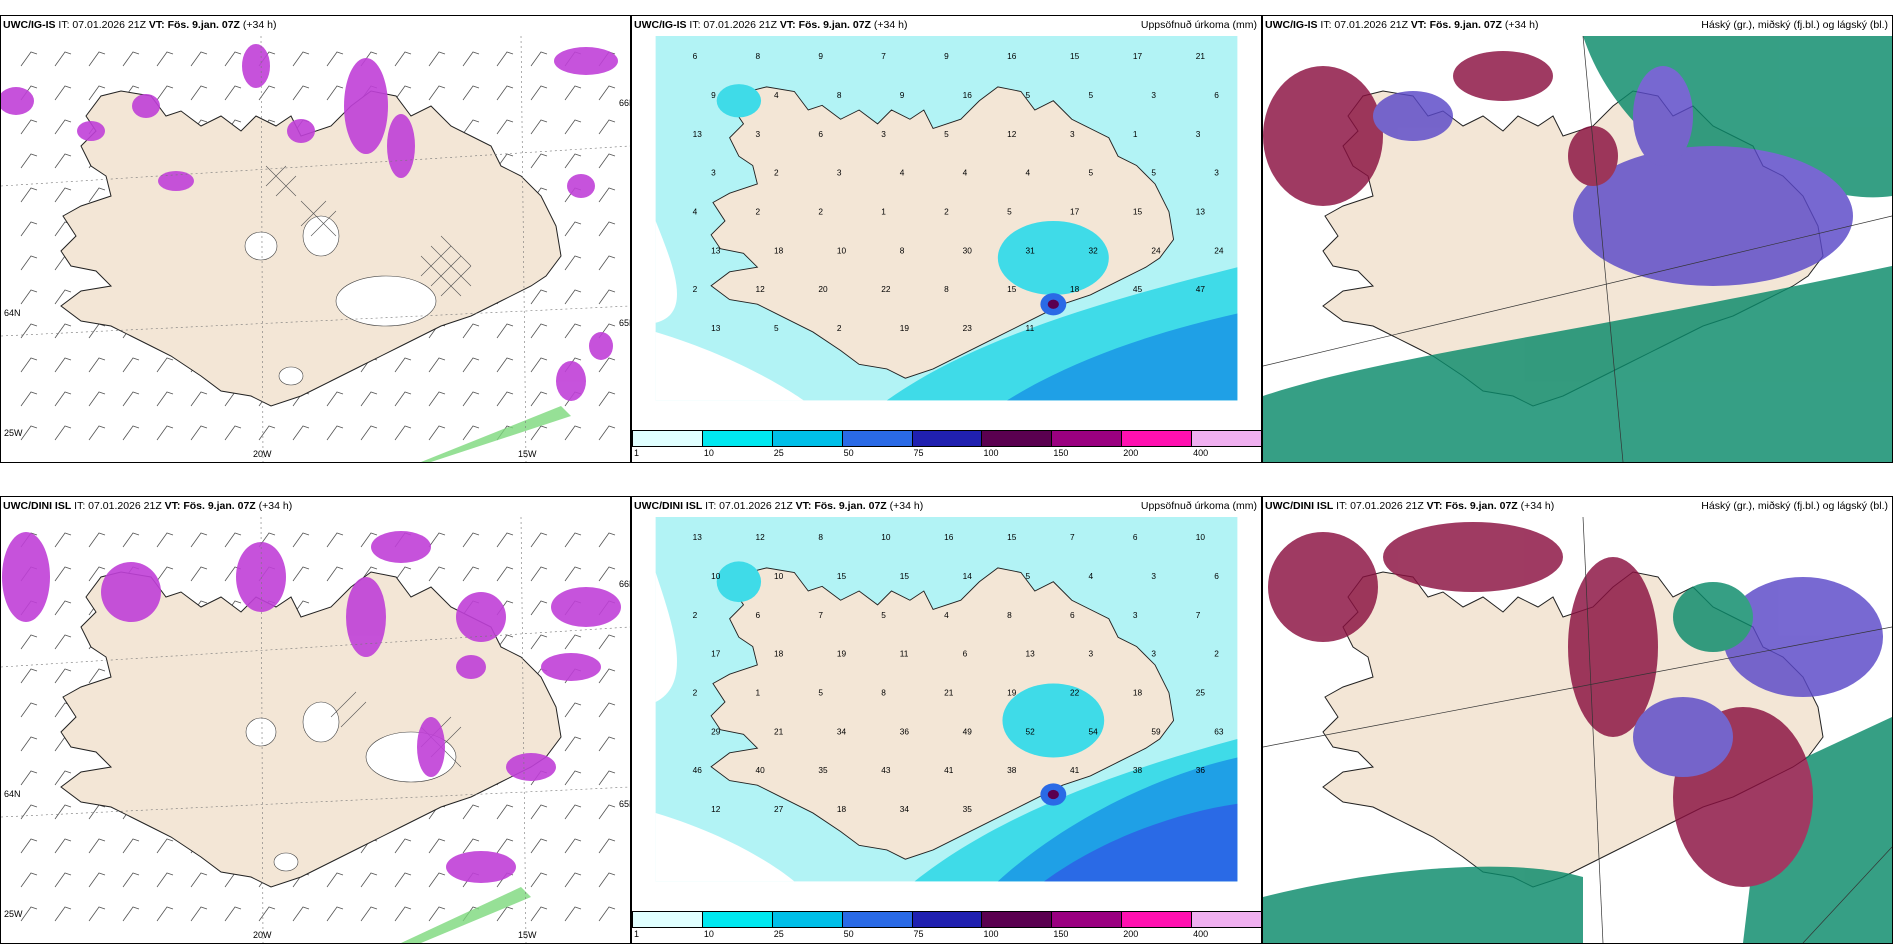 The height and width of the screenshot is (950, 1900). What do you see at coordinates (1219, 731) in the screenshot?
I see `precip-value-label: 63` at bounding box center [1219, 731].